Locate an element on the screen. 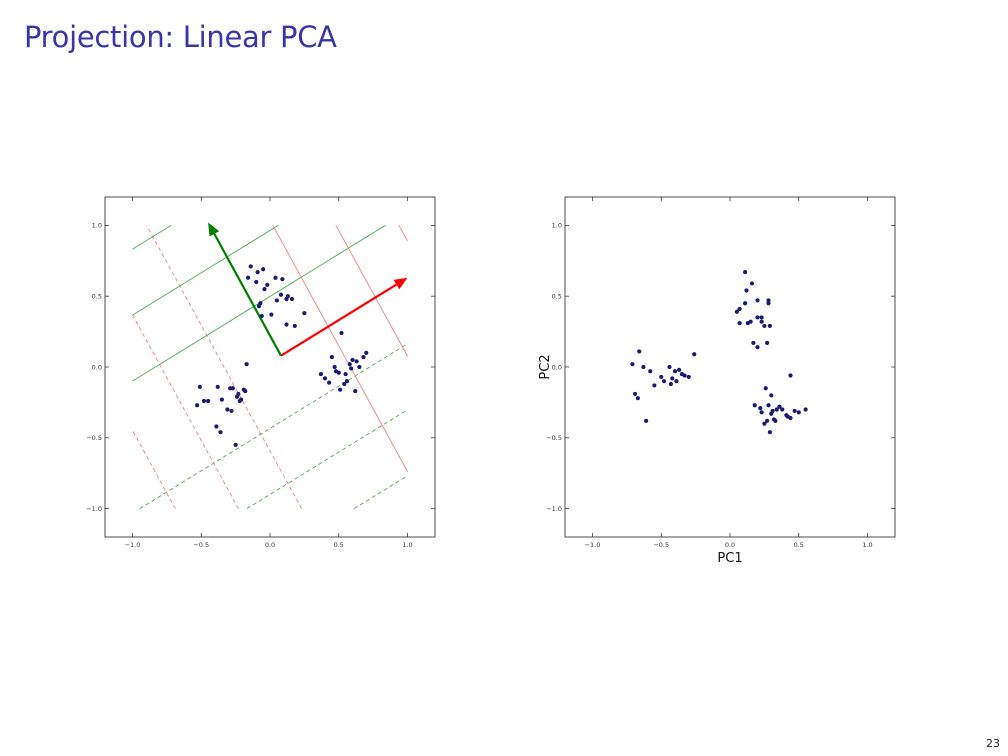  y-axis-label: PC2 is located at coordinates (545, 366).